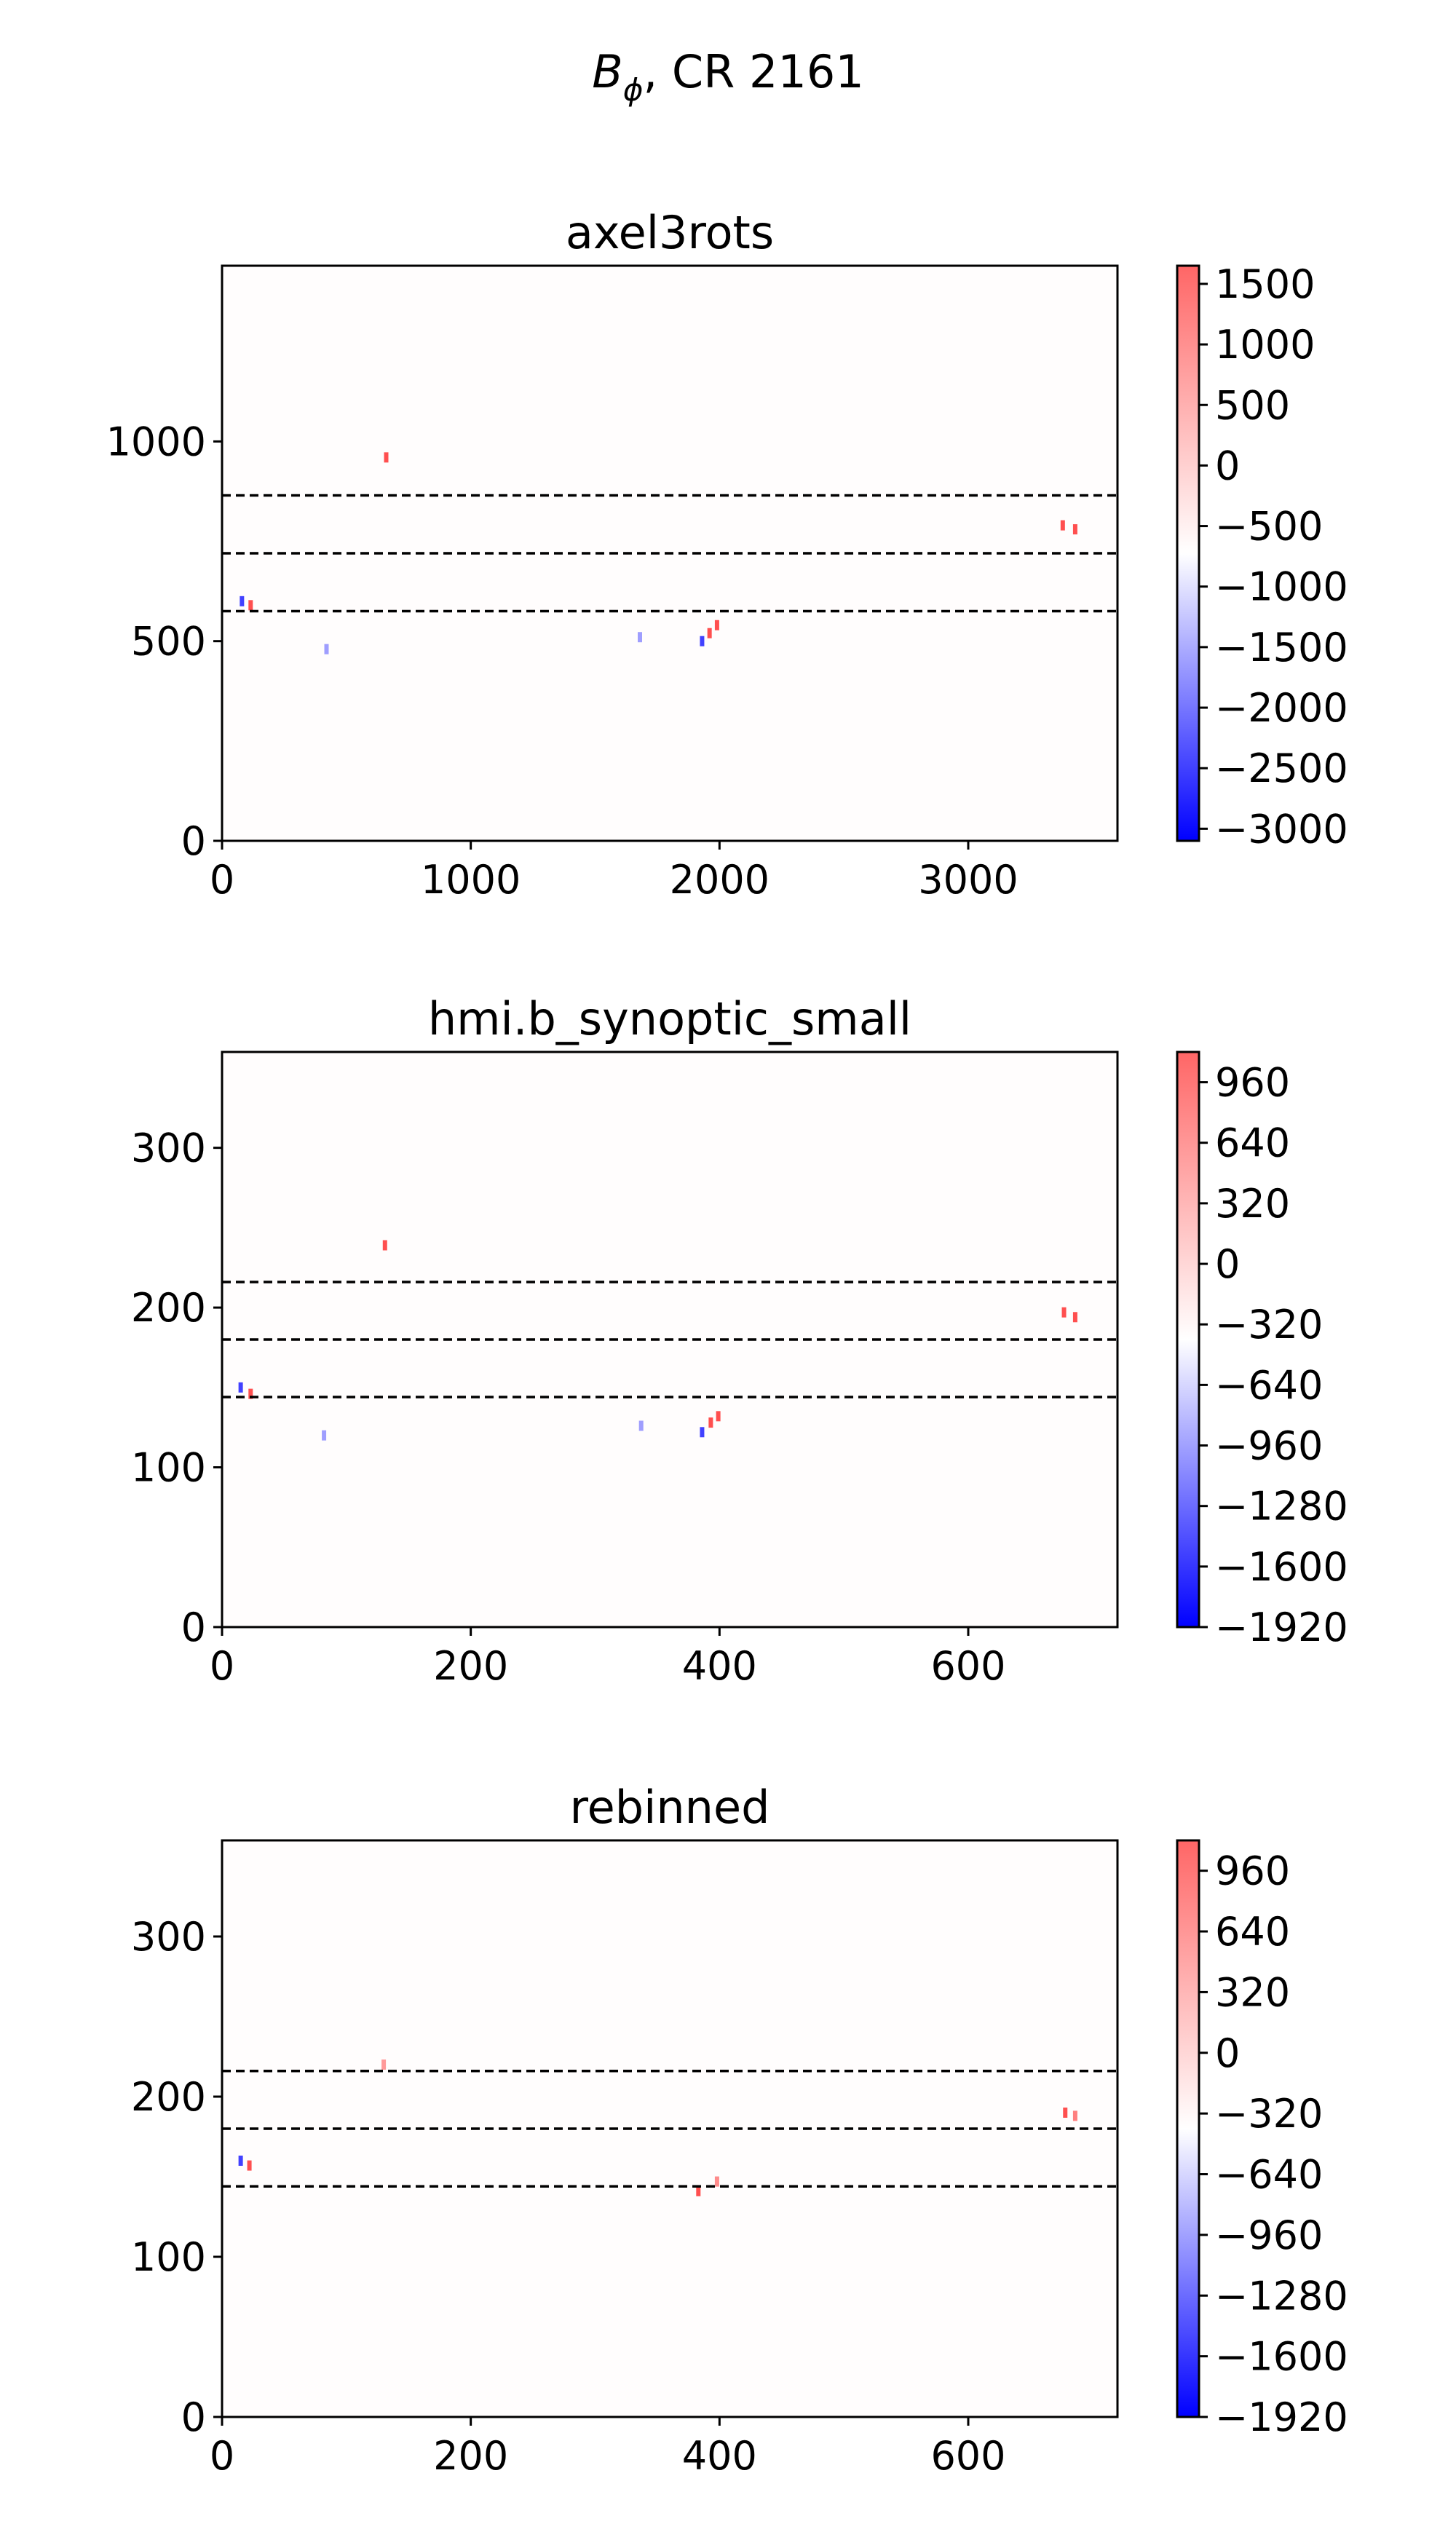  I want to click on colorbar-tick-label: −1500, so click(1281, 647).